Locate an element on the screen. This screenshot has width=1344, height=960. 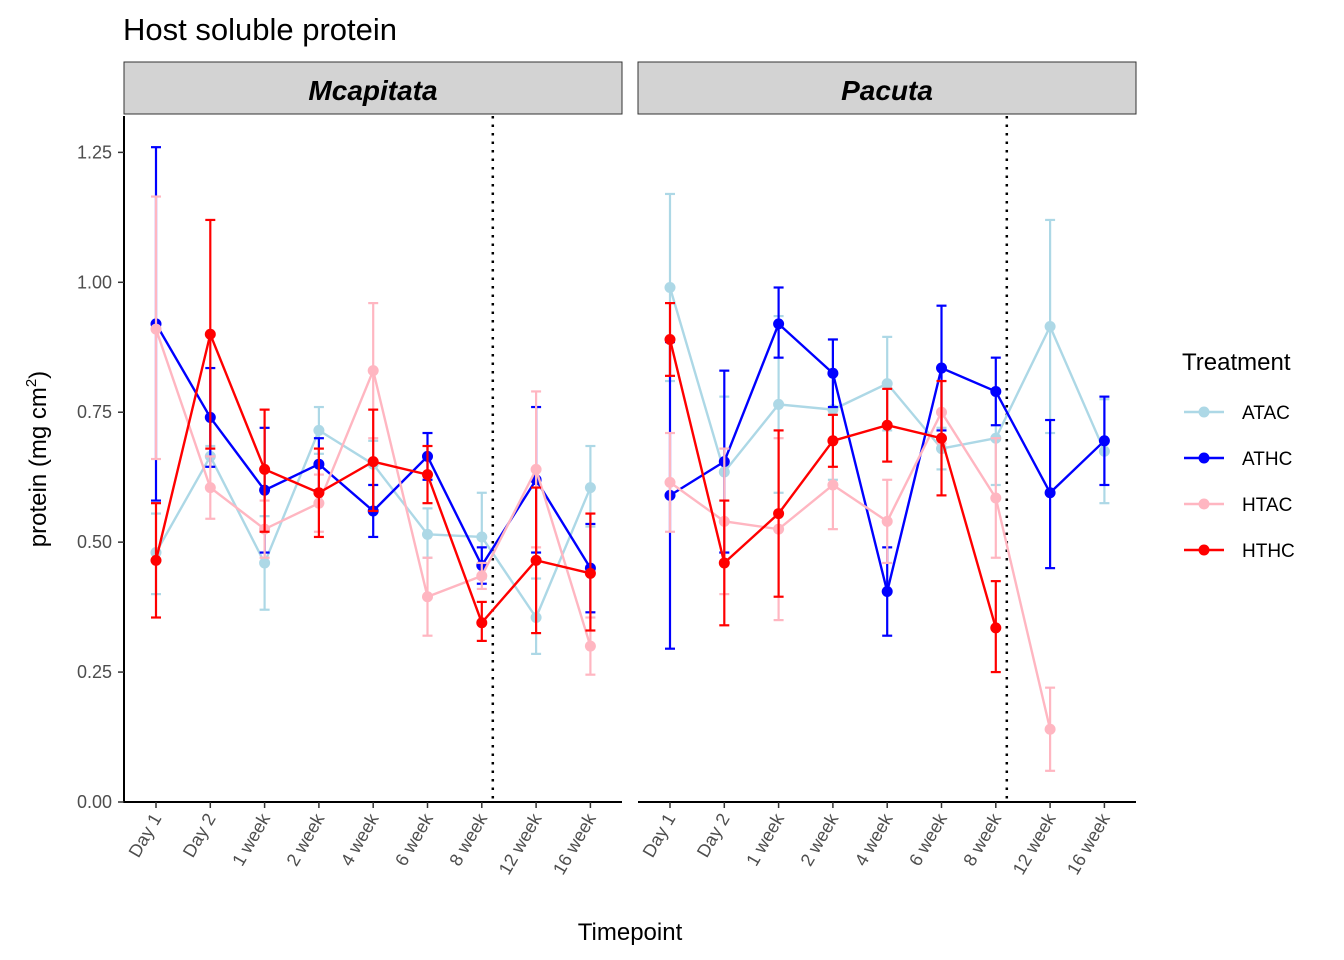
legend: ATAC ATHC HTAC HTHC is located at coordinates (1239, 482).